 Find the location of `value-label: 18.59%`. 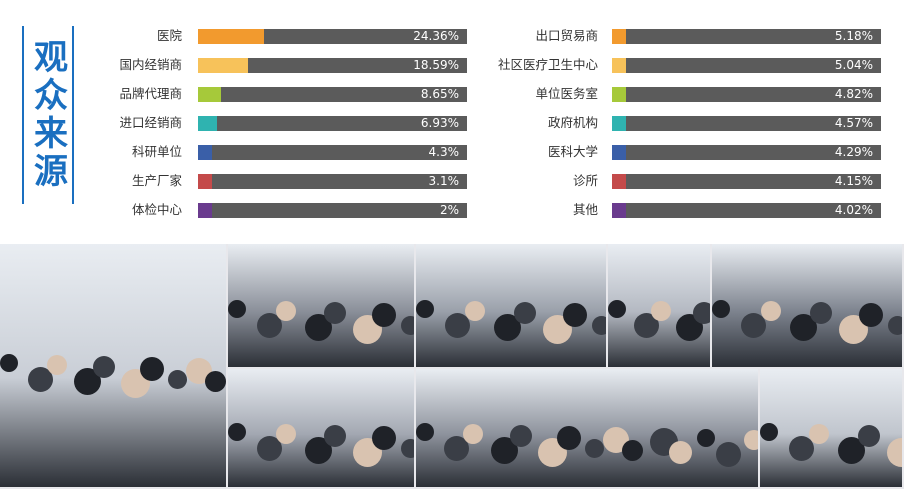

value-label: 18.59% is located at coordinates (436, 65).